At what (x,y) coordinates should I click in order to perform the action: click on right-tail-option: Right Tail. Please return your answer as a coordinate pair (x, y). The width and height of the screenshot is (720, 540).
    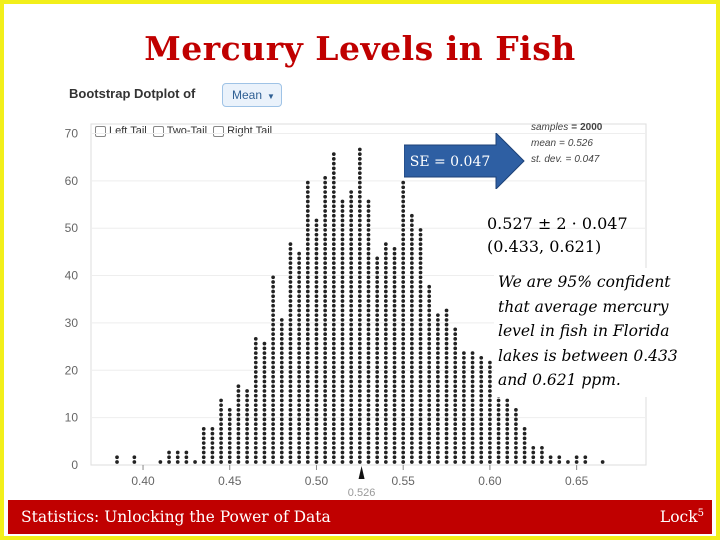
    Looking at the image, I should click on (242, 131).